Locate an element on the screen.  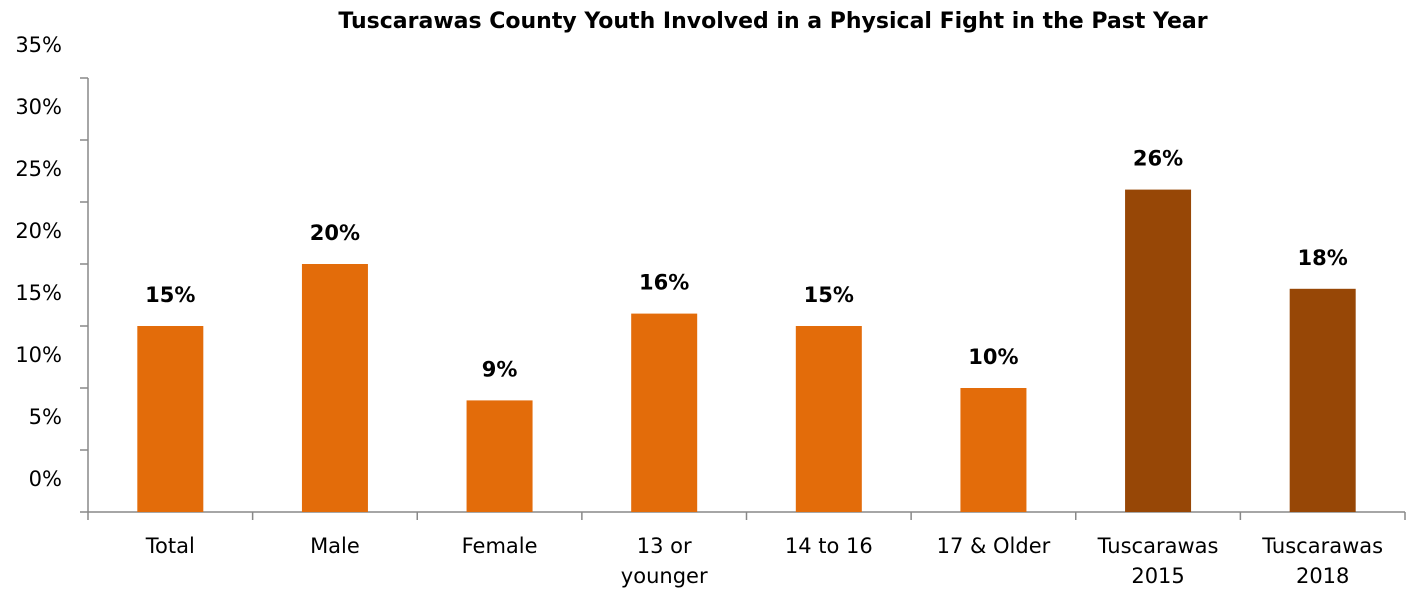
value-label: 26% is located at coordinates (1158, 159).